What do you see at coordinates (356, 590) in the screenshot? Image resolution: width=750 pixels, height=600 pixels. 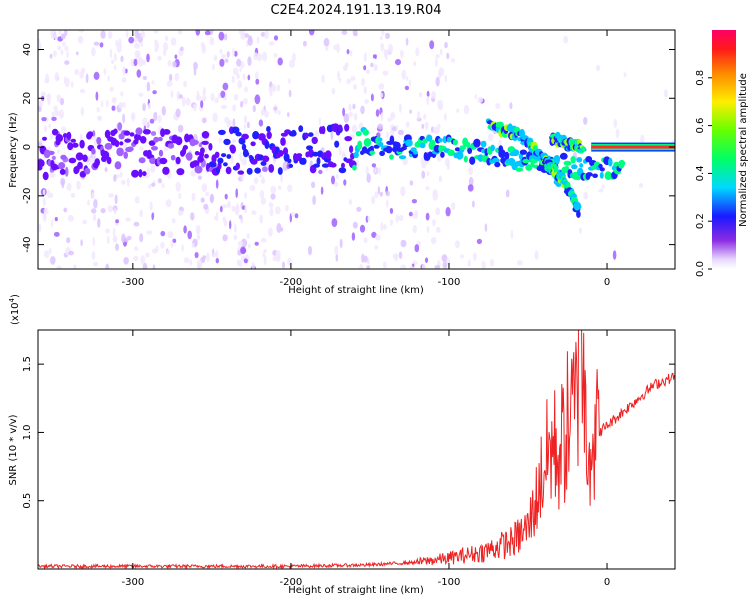 I see `snr-x-label: Height of straight line (km)` at bounding box center [356, 590].